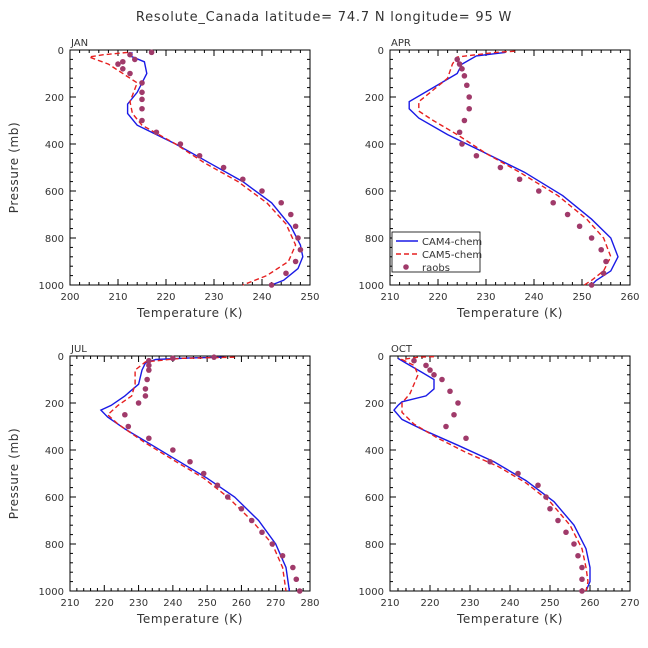 The image size is (648, 648). I want to click on y-axis-title: Pressure (mb), so click(14, 474).